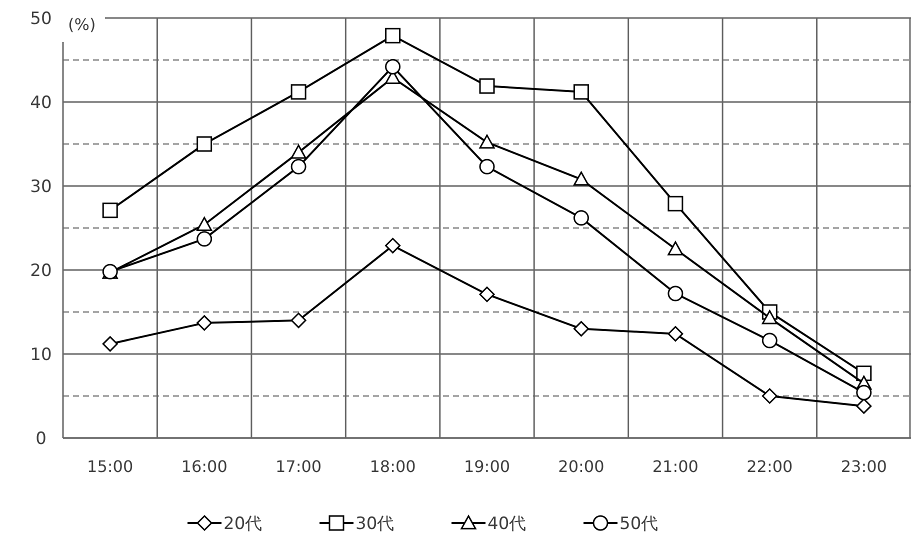 The image size is (911, 537). I want to click on legend-label: 40代, so click(507, 524).